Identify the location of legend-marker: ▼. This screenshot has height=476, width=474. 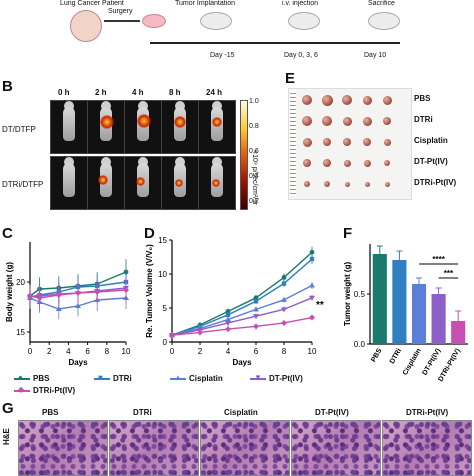
(258, 377).